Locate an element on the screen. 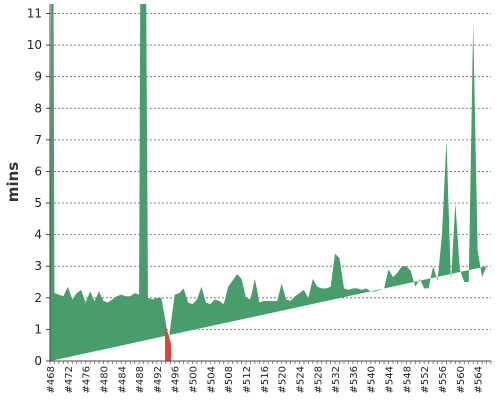  x-tick-label: #540 is located at coordinates (372, 379).